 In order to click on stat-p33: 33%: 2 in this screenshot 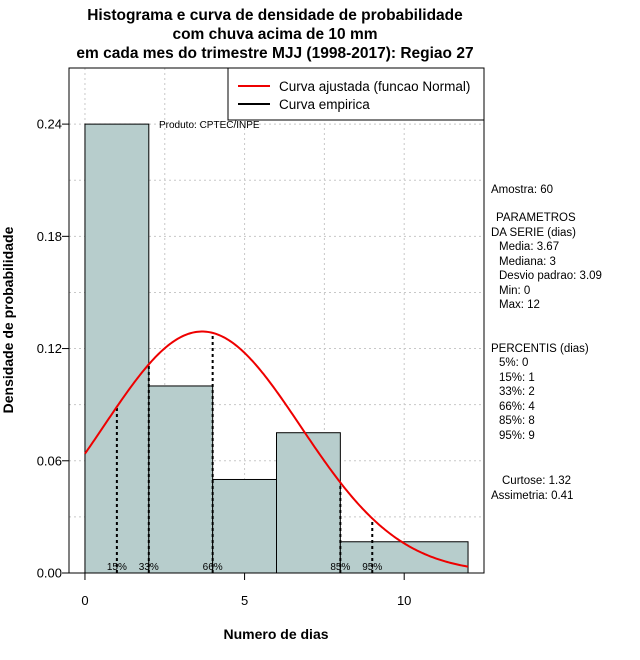, I will do `click(517, 392)`.